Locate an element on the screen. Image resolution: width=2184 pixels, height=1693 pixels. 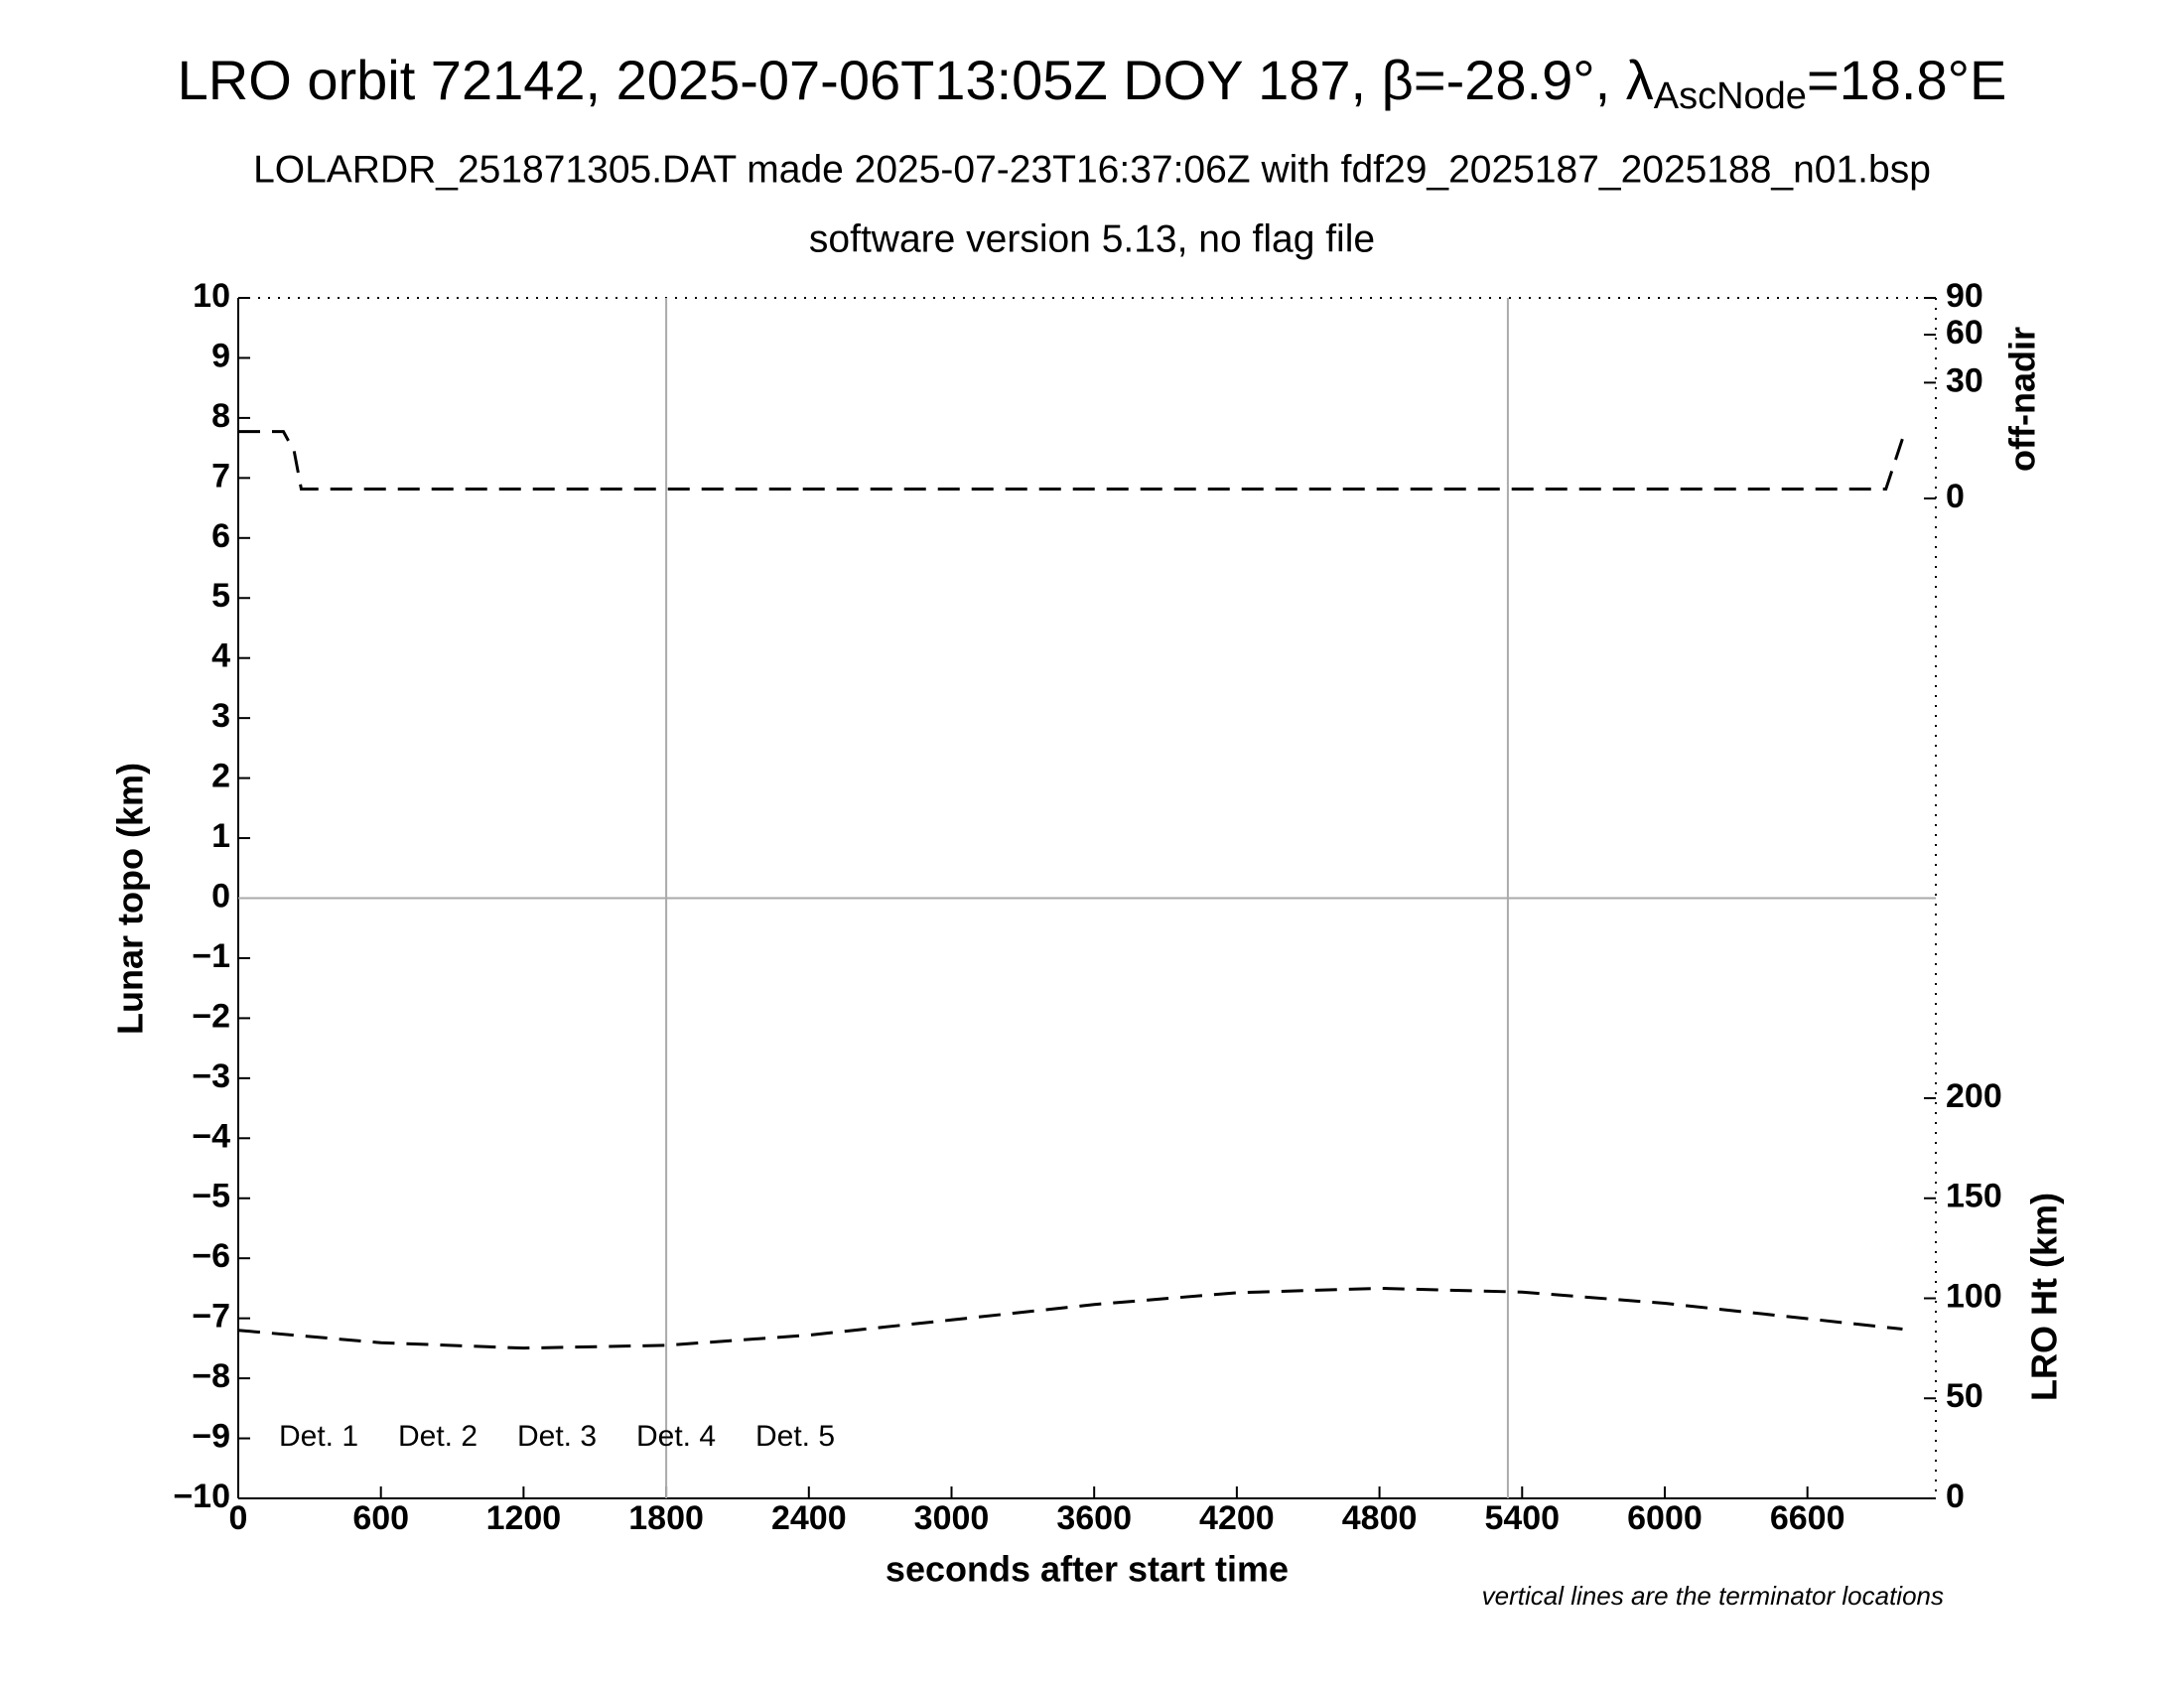
legend-entry: Det. 5 is located at coordinates (795, 1436).